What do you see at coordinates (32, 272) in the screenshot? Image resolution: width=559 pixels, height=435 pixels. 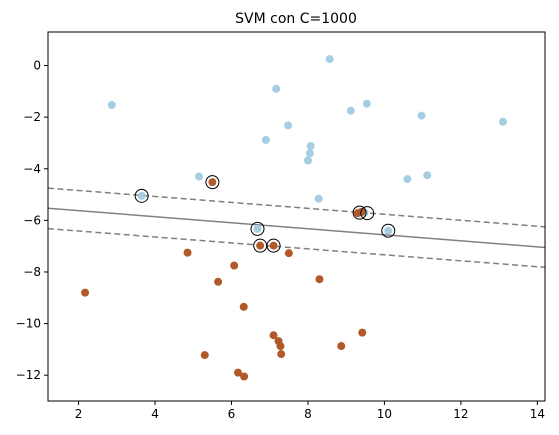 I see `y-tick-label: −8` at bounding box center [32, 272].